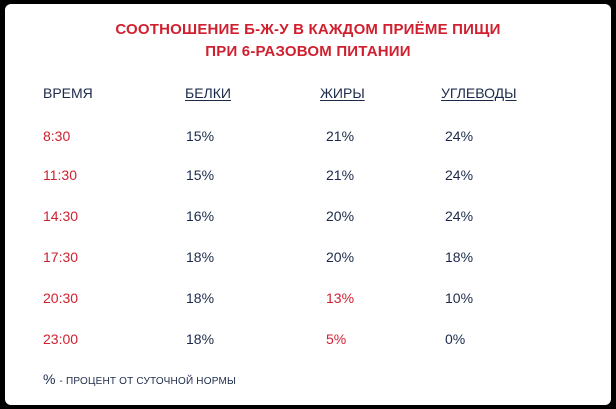 The image size is (616, 409). Describe the element at coordinates (336, 339) in the screenshot. I see `cell-fat: 5%` at that location.